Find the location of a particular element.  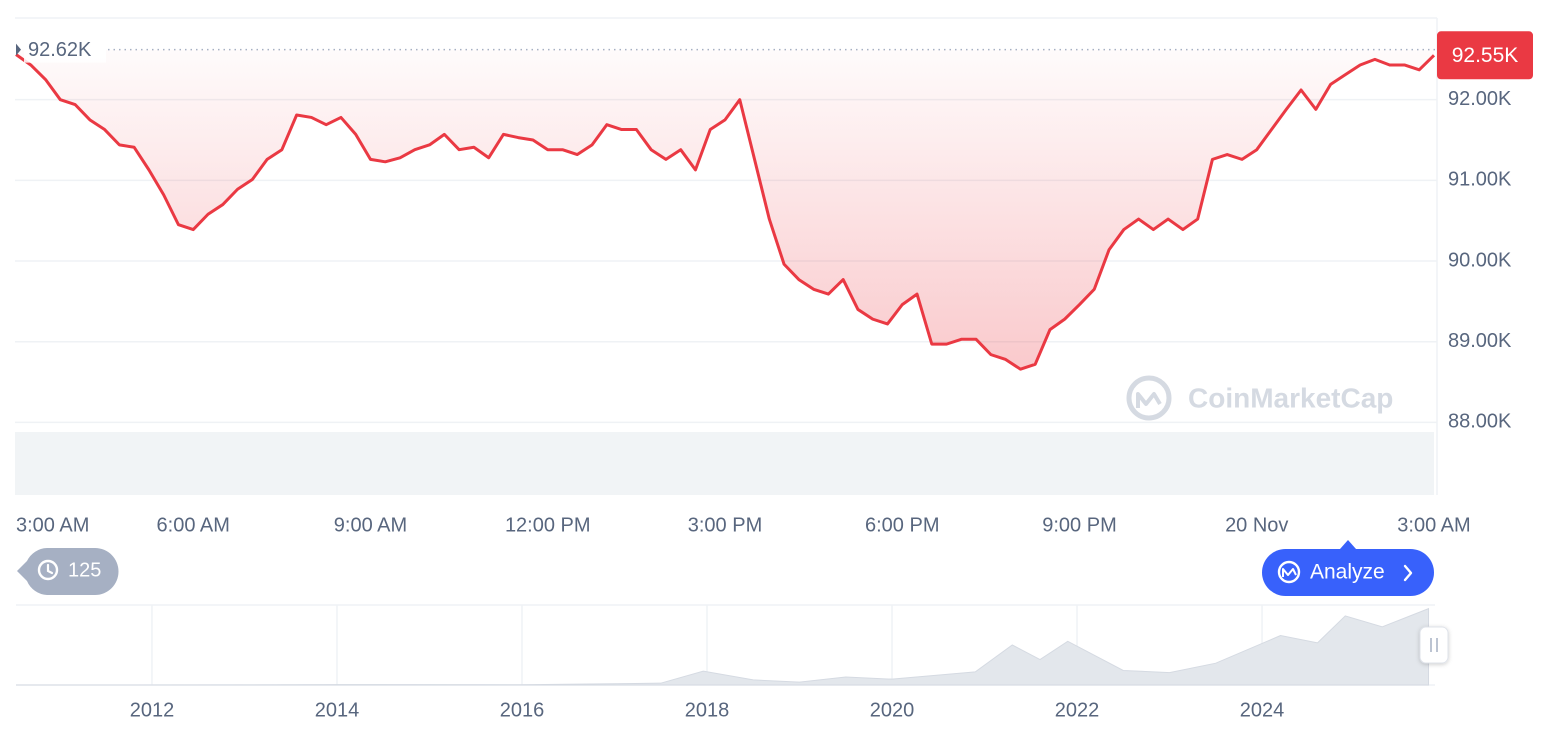

last-price-badge is located at coordinates (1485, 55).